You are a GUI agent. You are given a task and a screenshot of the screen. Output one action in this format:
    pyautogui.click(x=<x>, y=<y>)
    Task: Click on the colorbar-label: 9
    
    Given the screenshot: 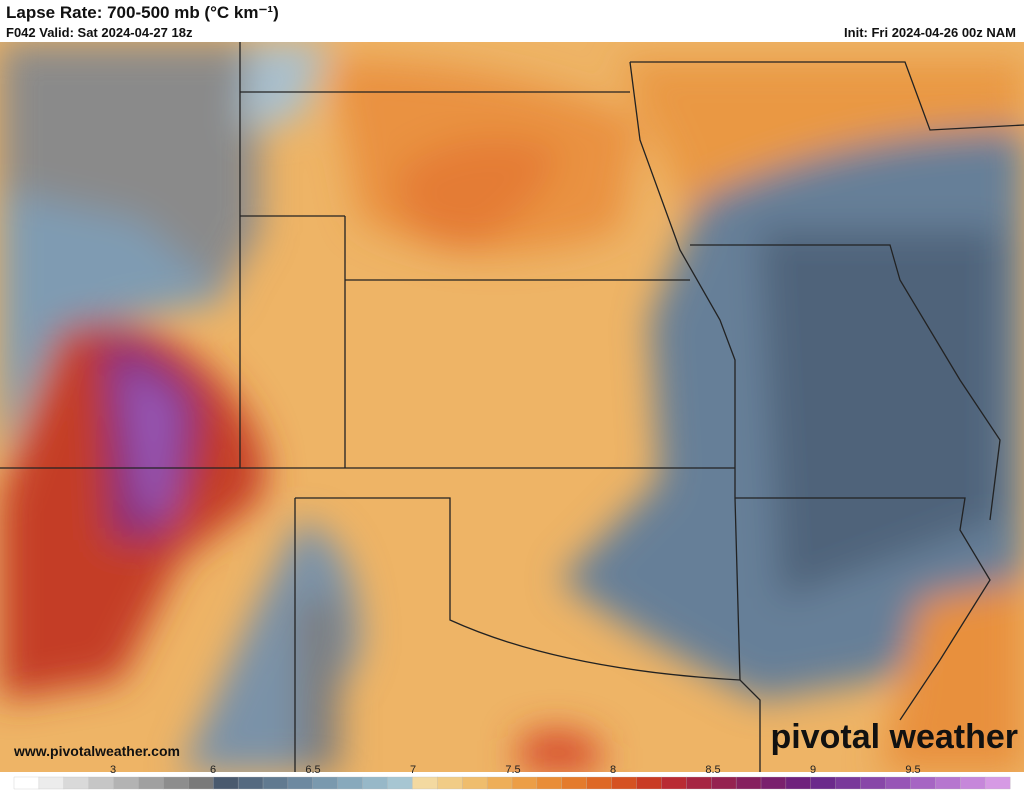 What is the action you would take?
    pyautogui.click(x=813, y=770)
    